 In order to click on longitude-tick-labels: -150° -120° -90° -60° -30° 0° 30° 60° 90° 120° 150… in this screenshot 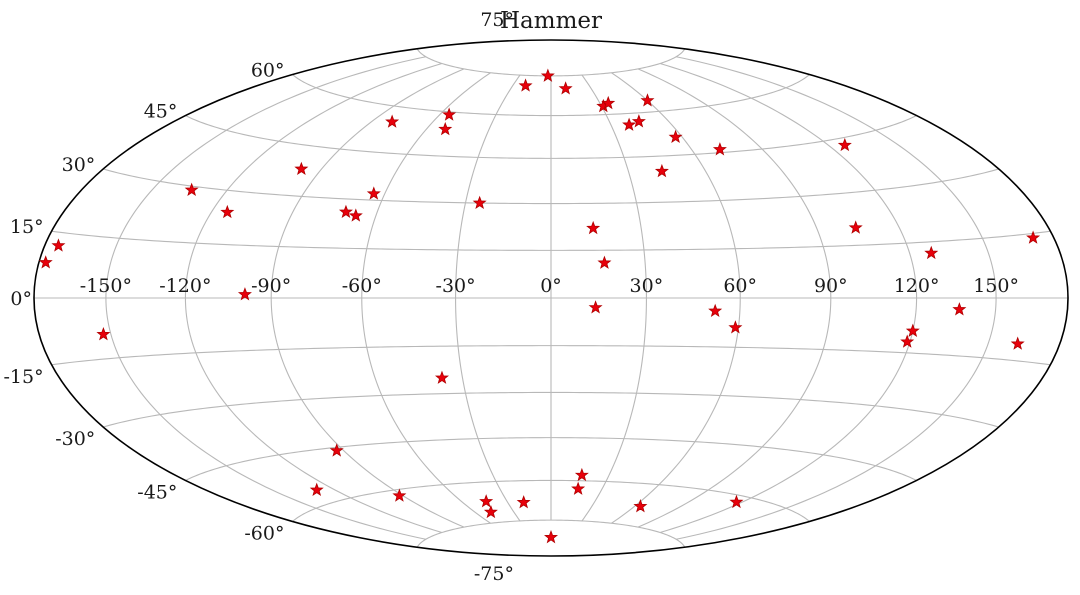, I will do `click(549, 286)`.